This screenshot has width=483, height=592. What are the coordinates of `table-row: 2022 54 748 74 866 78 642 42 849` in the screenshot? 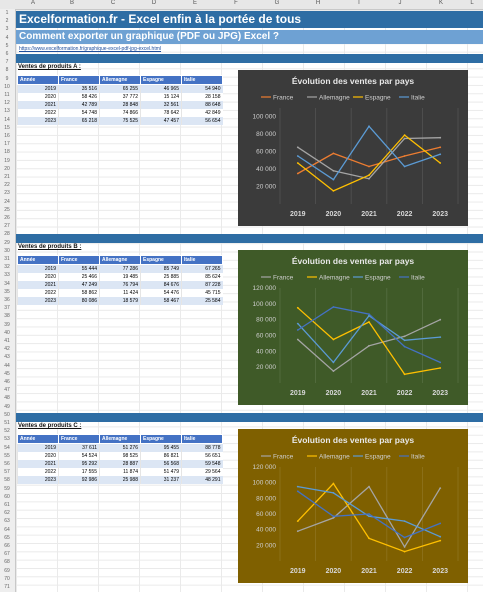 It's located at (120, 113).